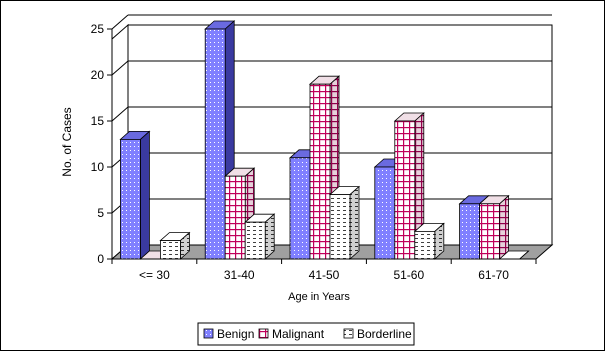 This screenshot has width=605, height=355. I want to click on y-axis-ticks: 0 5 10 15 20 25, so click(102, 144).